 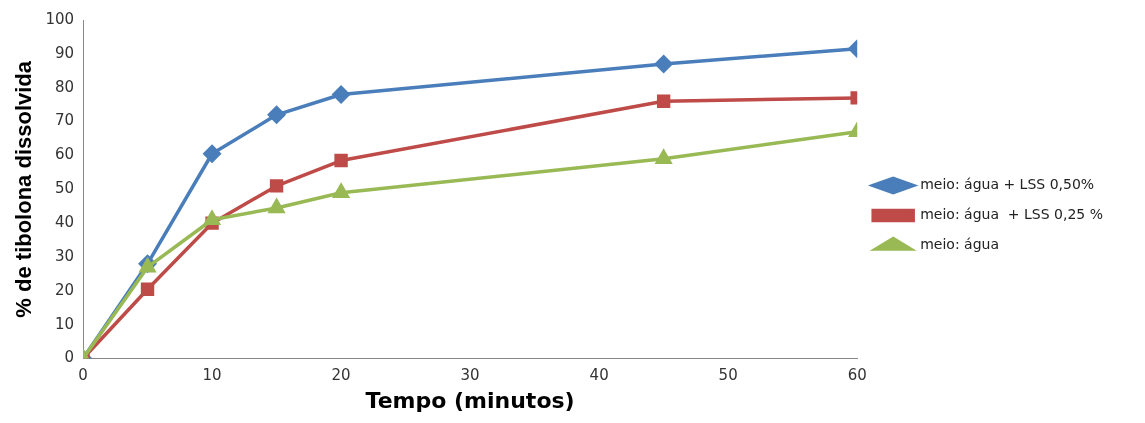 I want to click on y-tick-label: 50, so click(x=64, y=188).